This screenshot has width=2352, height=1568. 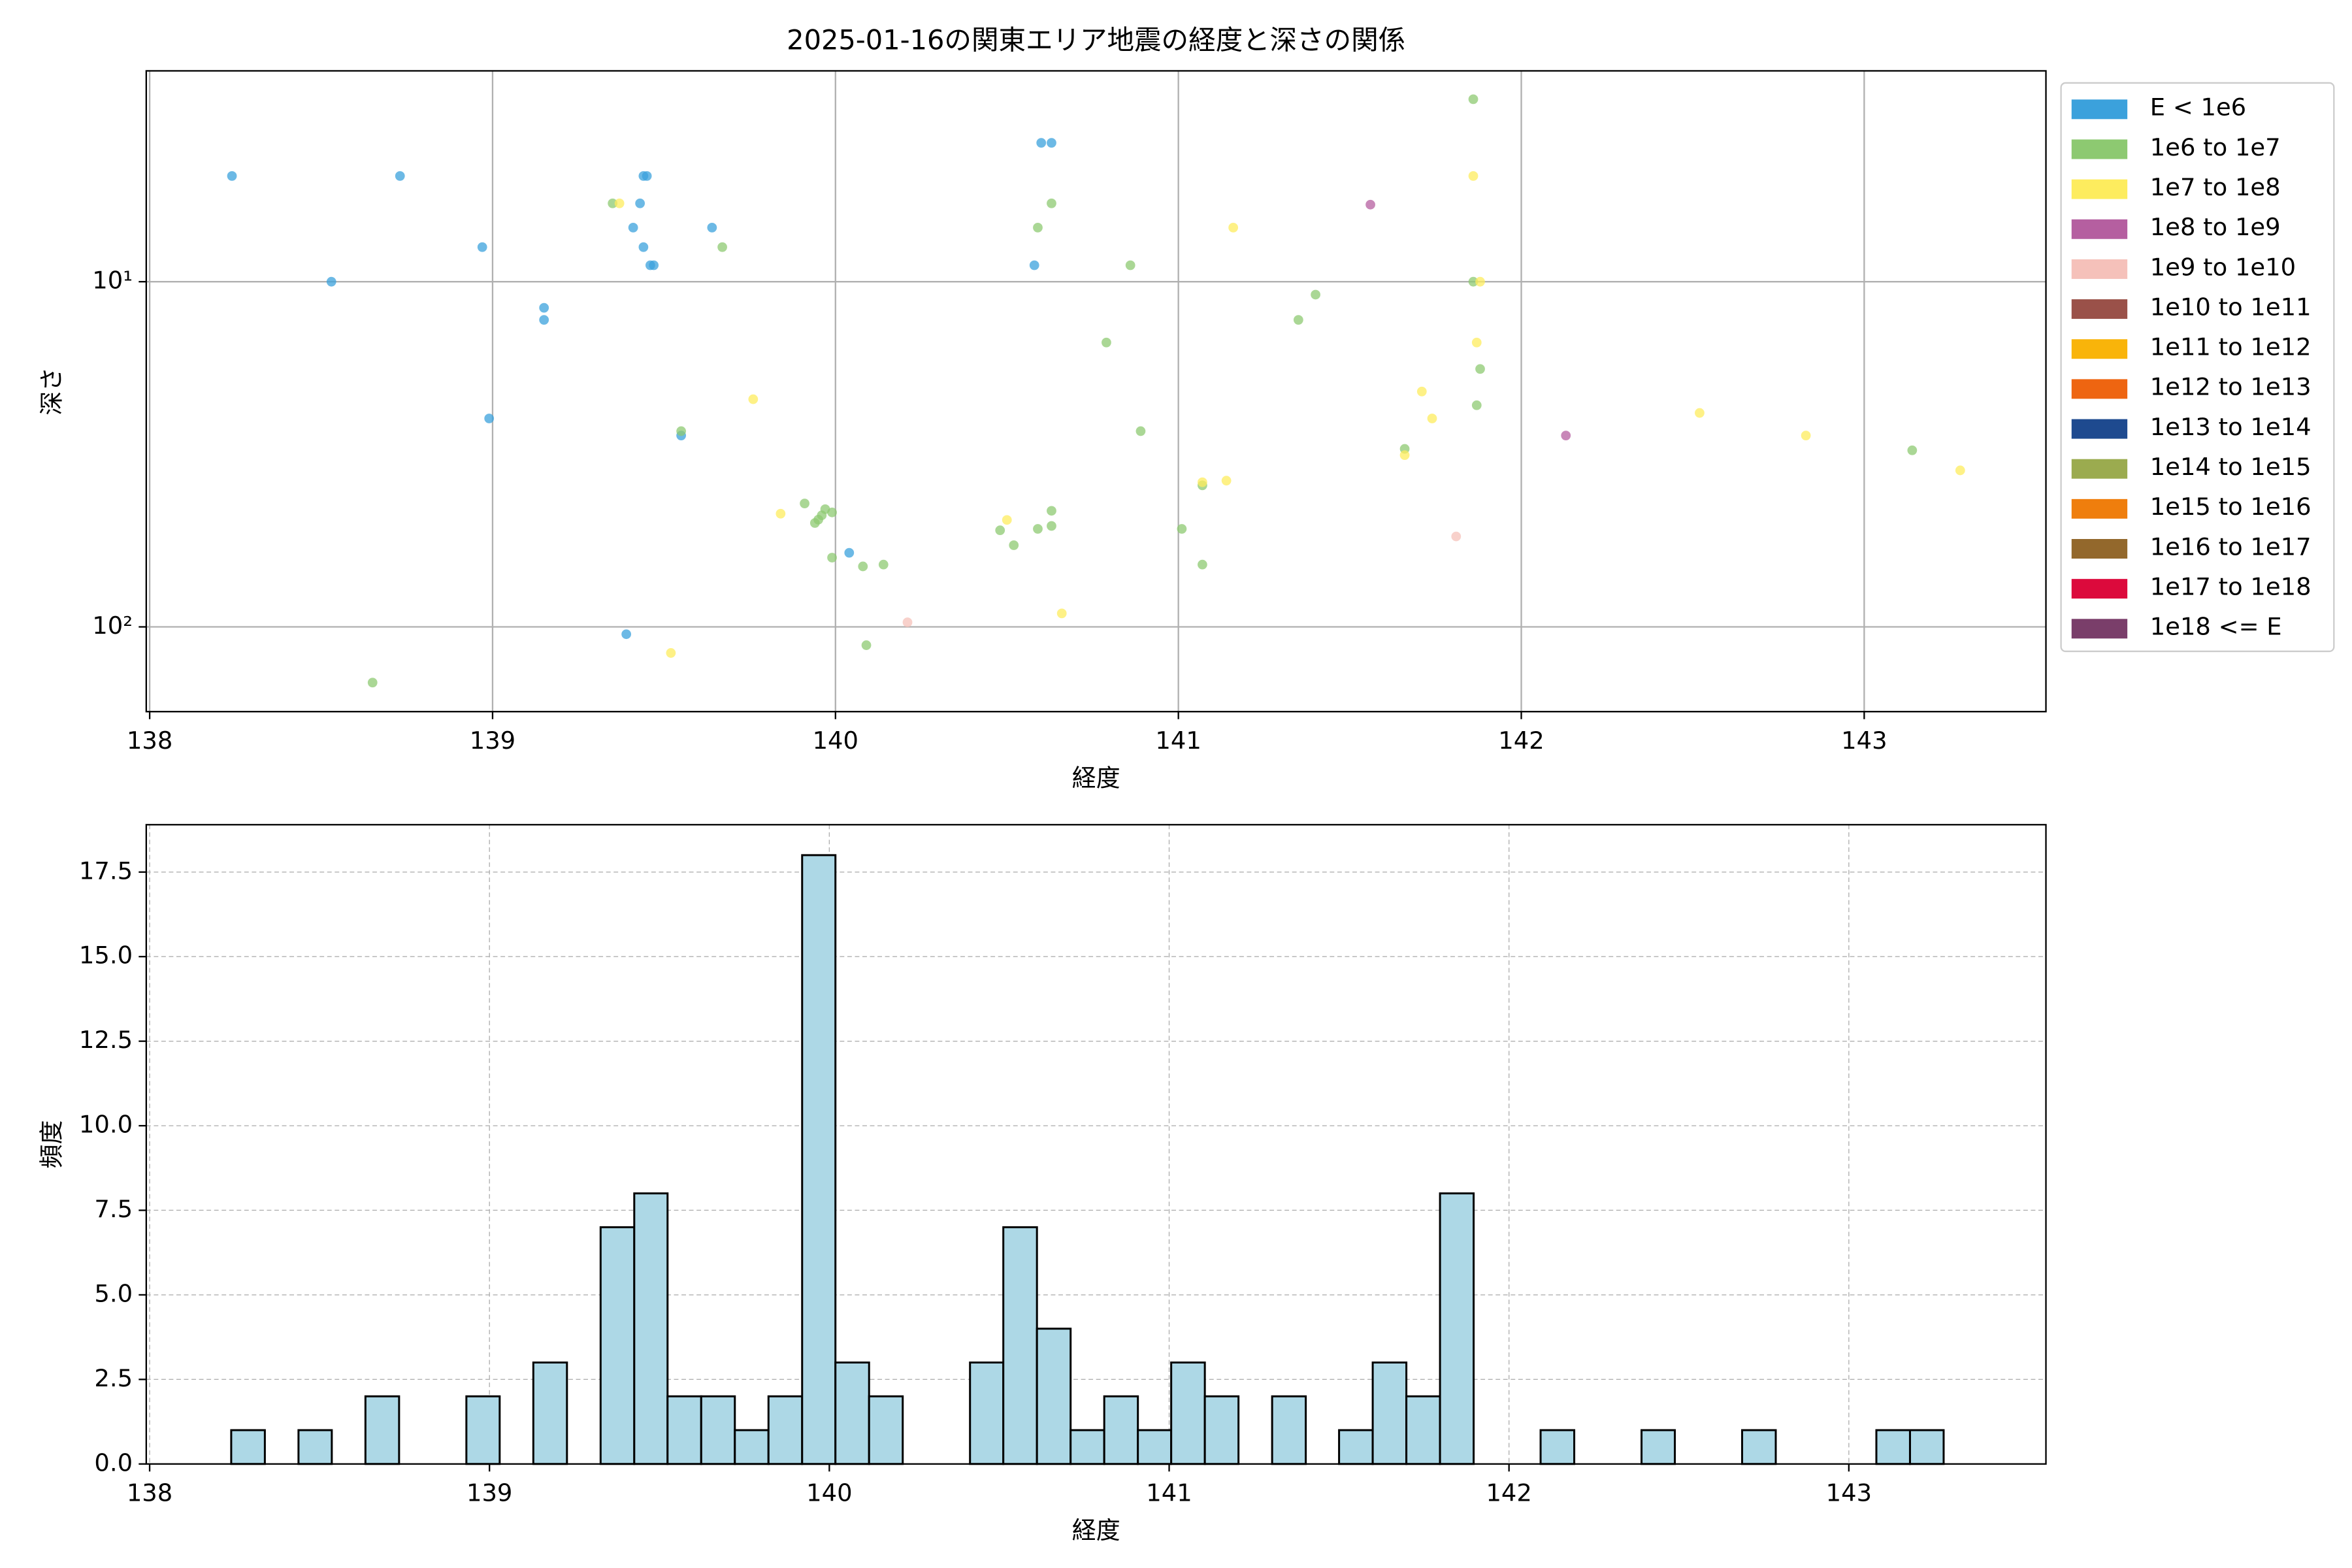 What do you see at coordinates (2230, 587) in the screenshot?
I see `legend-label: 1e17 to 1e18` at bounding box center [2230, 587].